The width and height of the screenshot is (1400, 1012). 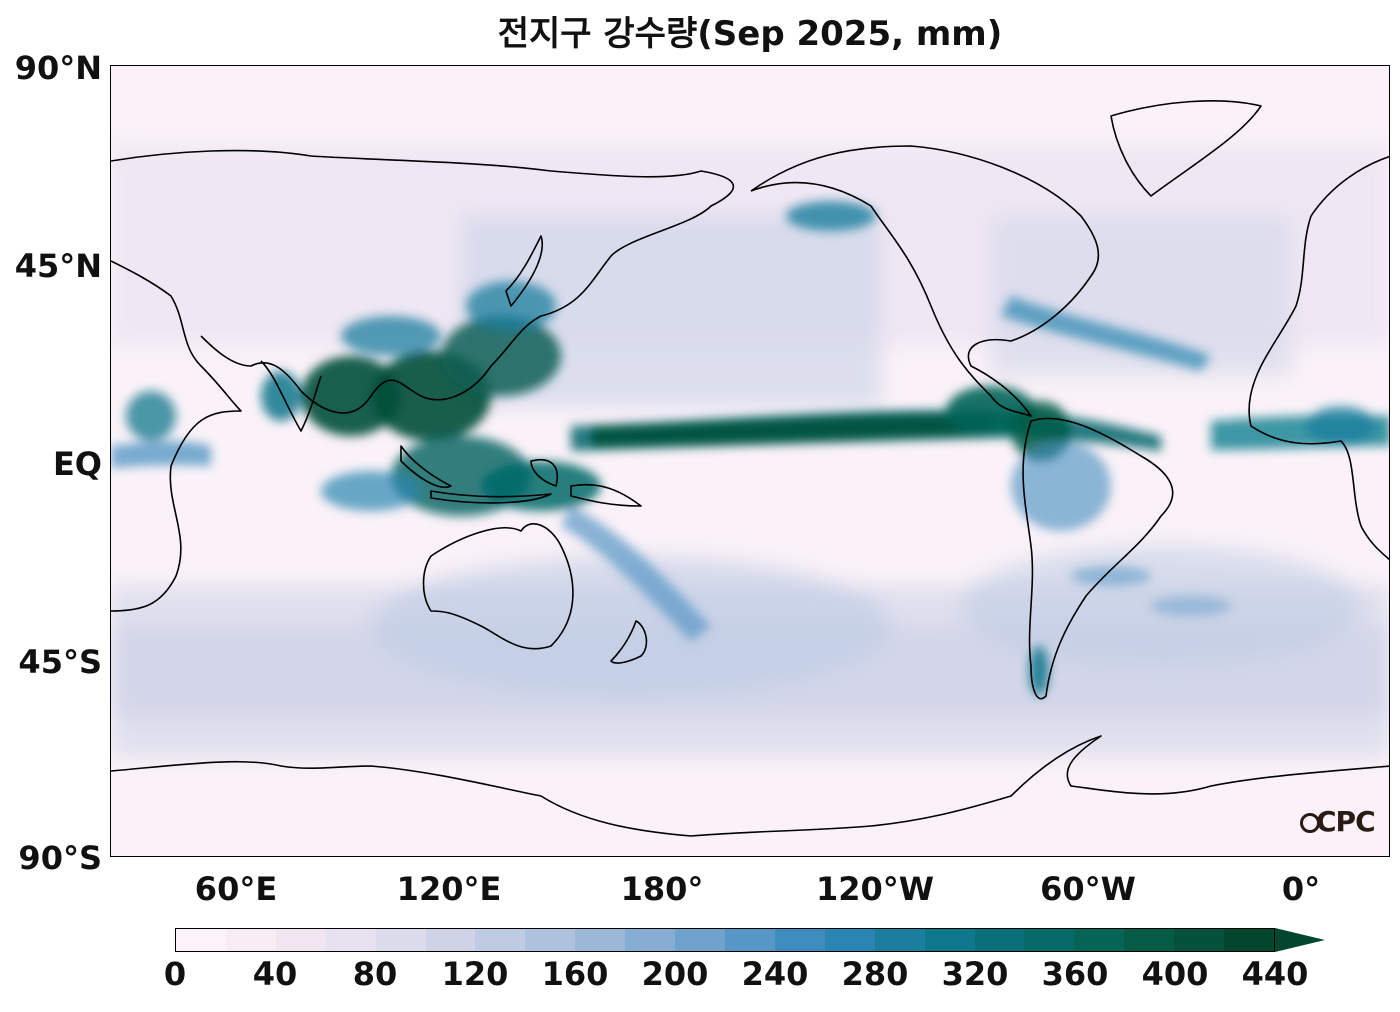 I want to click on cpc-logo-text: CPC, so click(x=1346, y=821).